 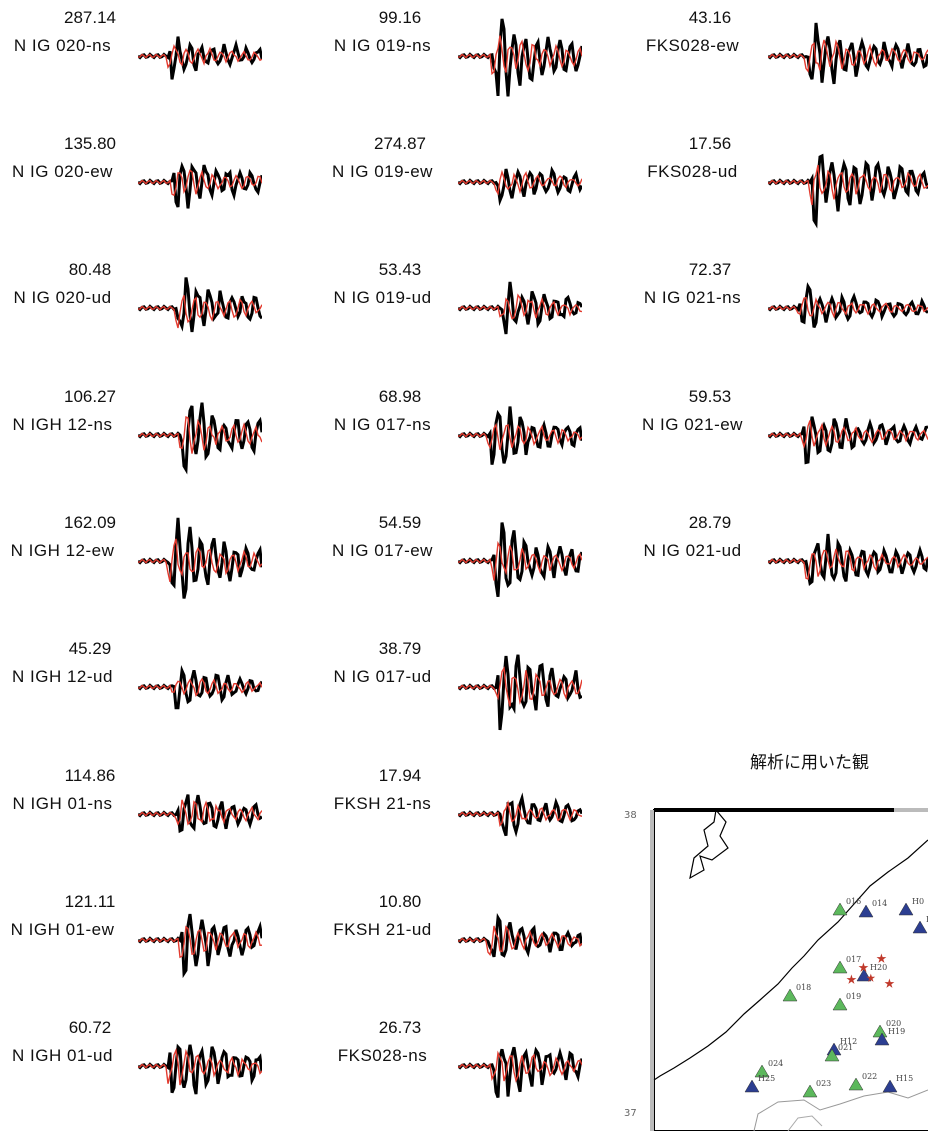 I want to click on epicenter-stars: ★ ★ ★ ★ ★, so click(x=870, y=970).